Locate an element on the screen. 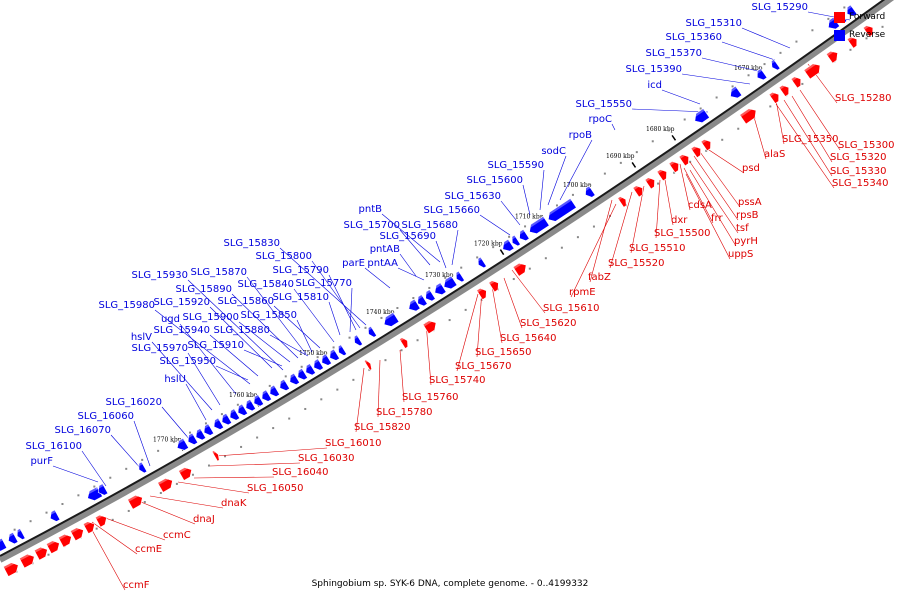  gene-label: SLG_16040 is located at coordinates (300, 472).